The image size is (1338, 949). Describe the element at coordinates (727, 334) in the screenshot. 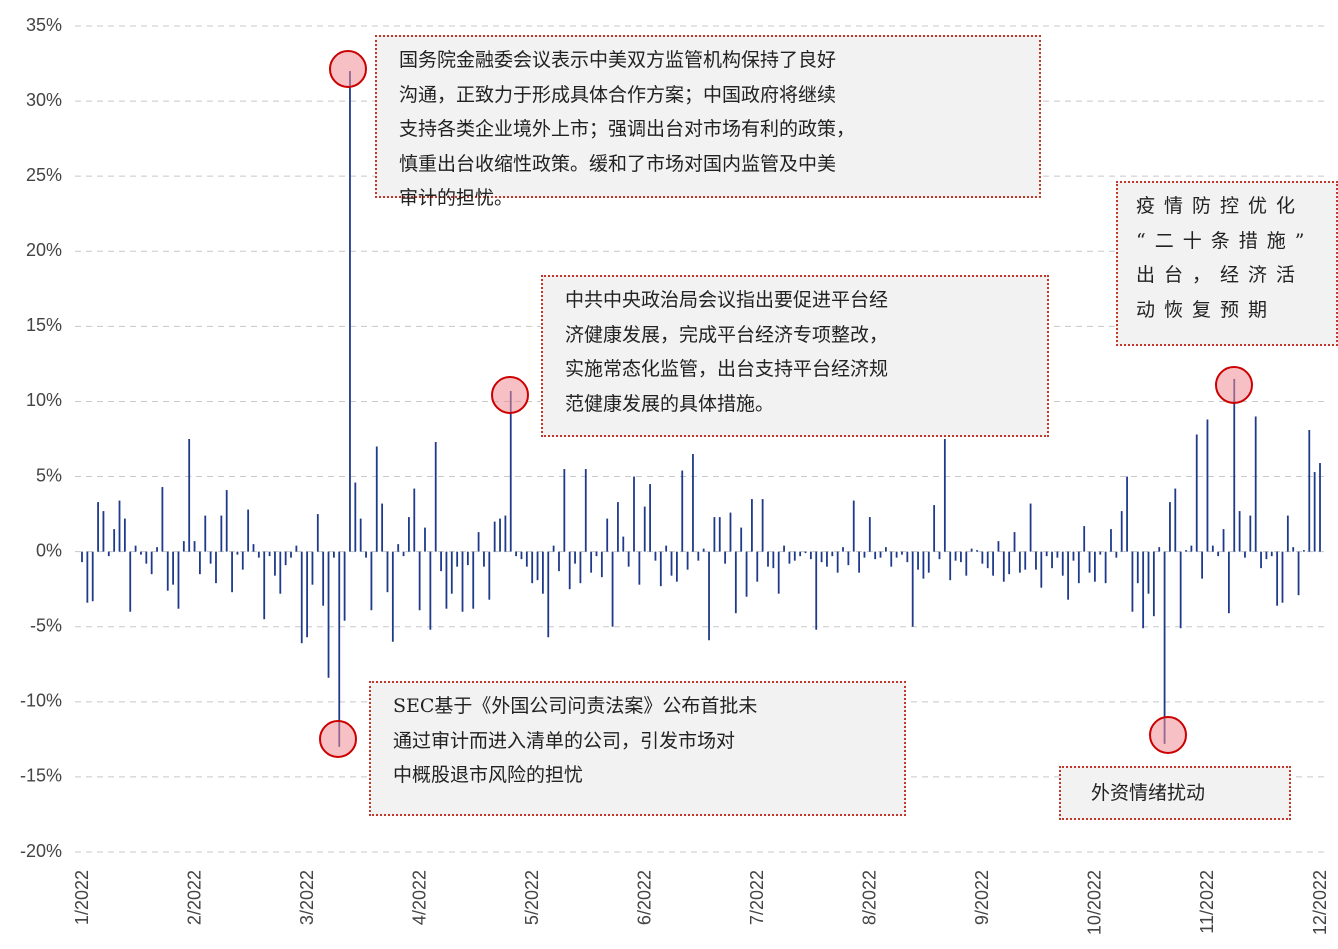

I see `annotation-line: 济健康发展，完成平台经济专项整改，` at that location.